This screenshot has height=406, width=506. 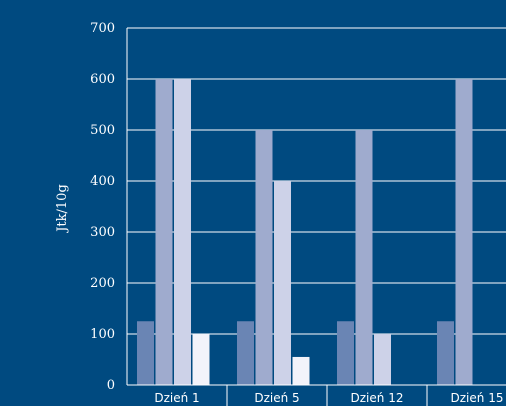 What do you see at coordinates (477, 398) in the screenshot?
I see `x-category-label: Dzień 15` at bounding box center [477, 398].